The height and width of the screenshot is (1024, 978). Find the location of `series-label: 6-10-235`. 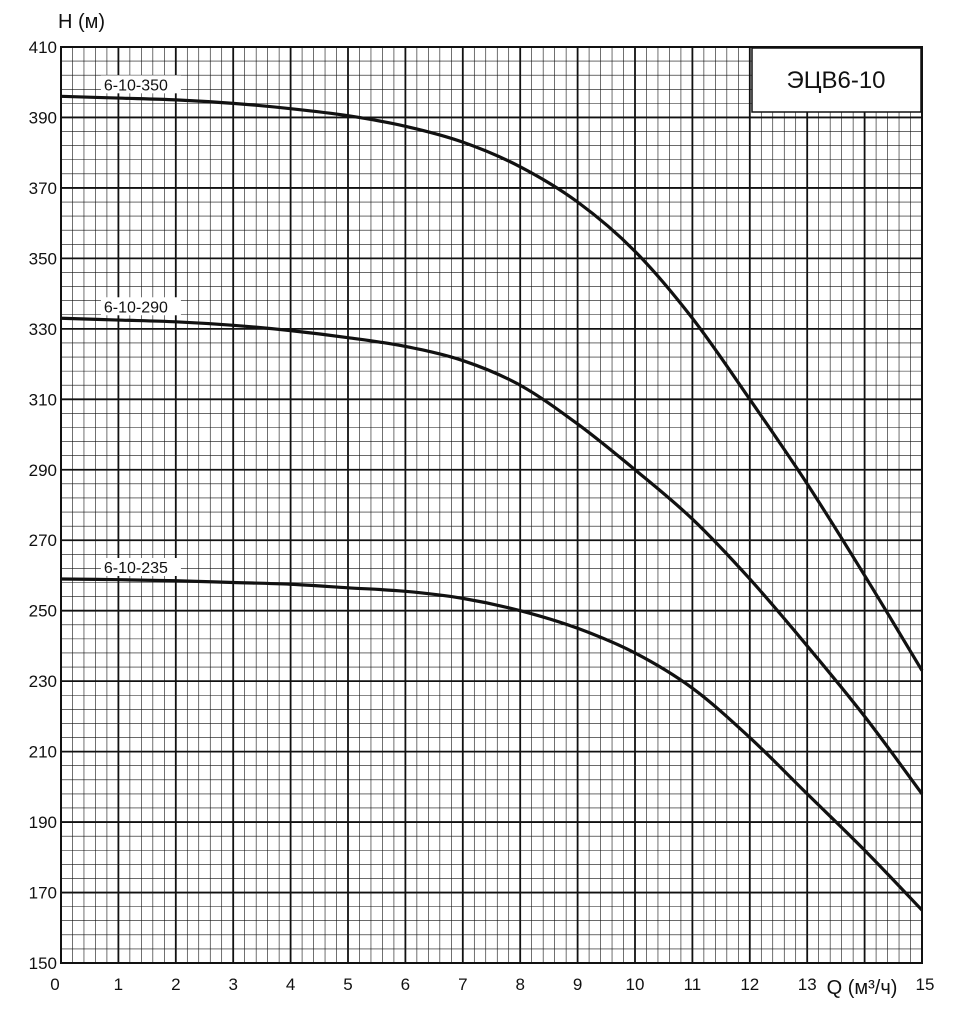

series-label: 6-10-235 is located at coordinates (136, 568).